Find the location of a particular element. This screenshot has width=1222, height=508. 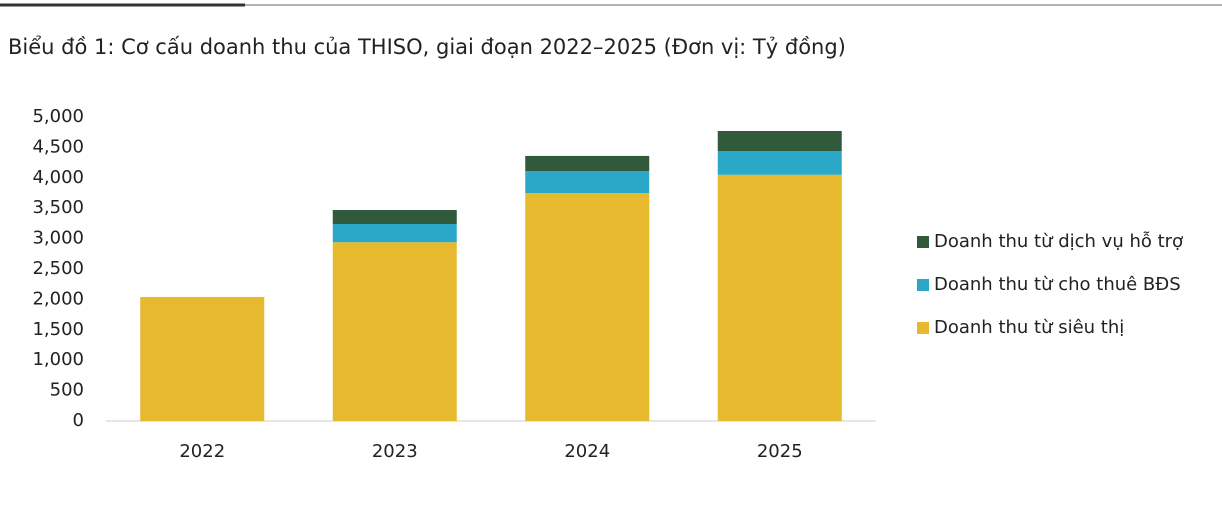

y-tick-label: 500 is located at coordinates (67, 390).